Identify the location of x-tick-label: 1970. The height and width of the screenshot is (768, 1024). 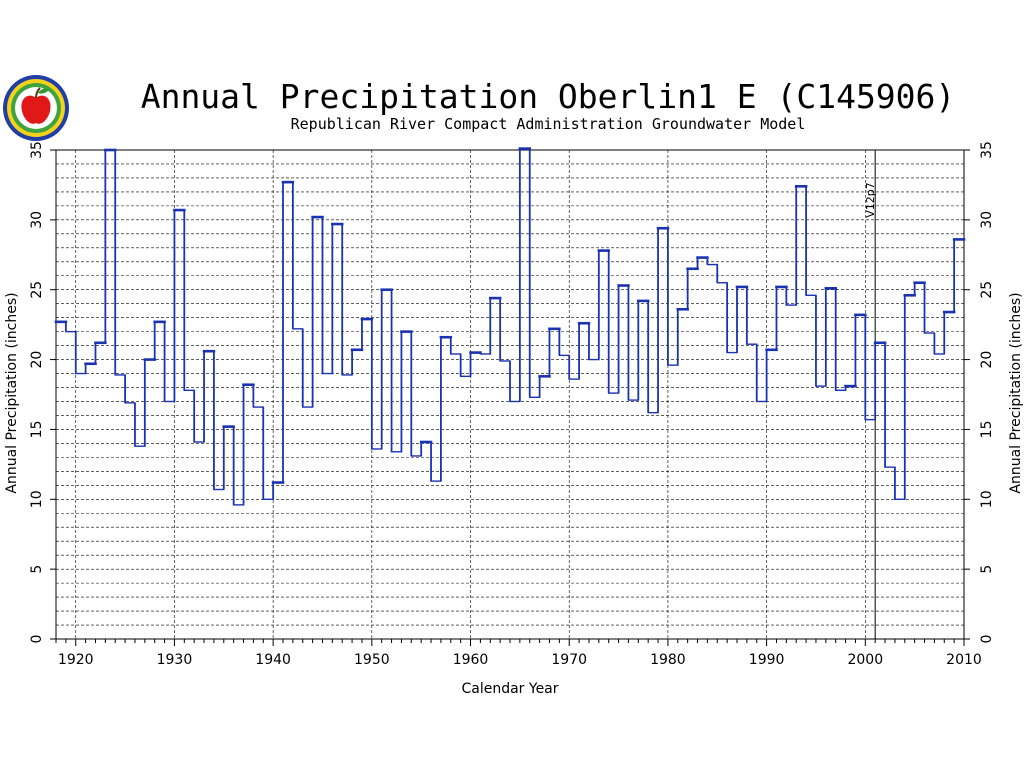
(569, 660).